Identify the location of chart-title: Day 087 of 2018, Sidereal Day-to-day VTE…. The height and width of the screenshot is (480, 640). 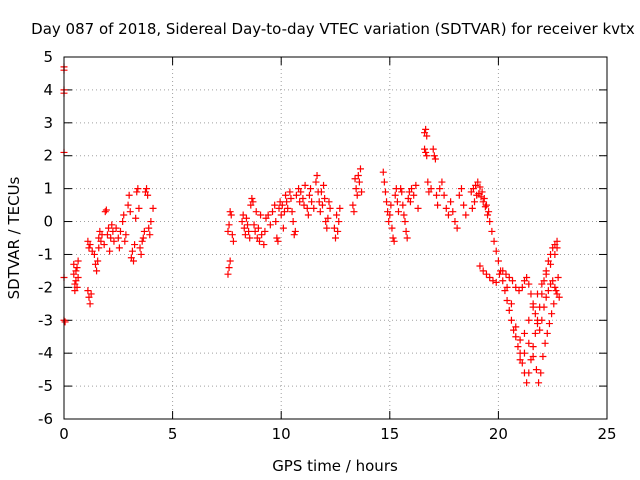
(333, 29).